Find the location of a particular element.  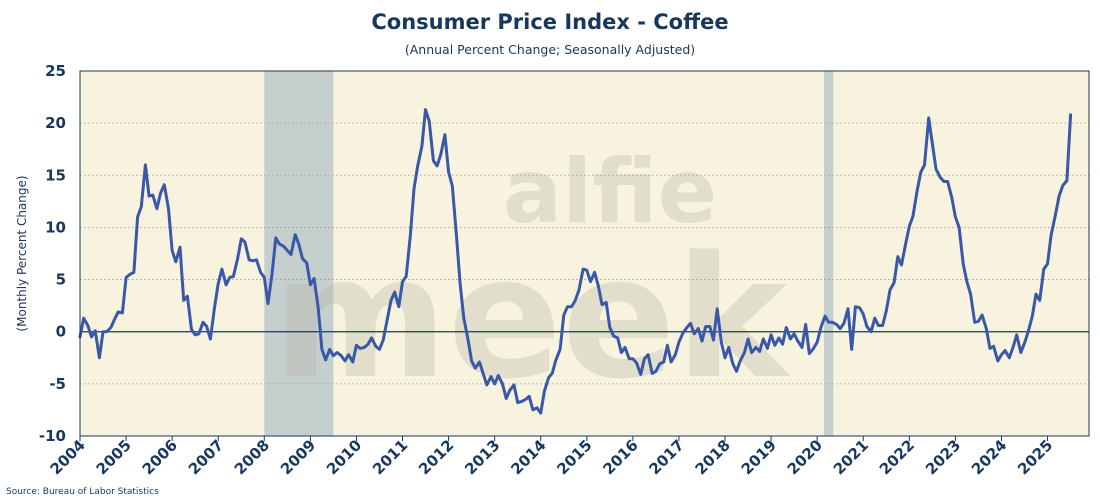

x-tick-label: 2008 is located at coordinates (252, 457).